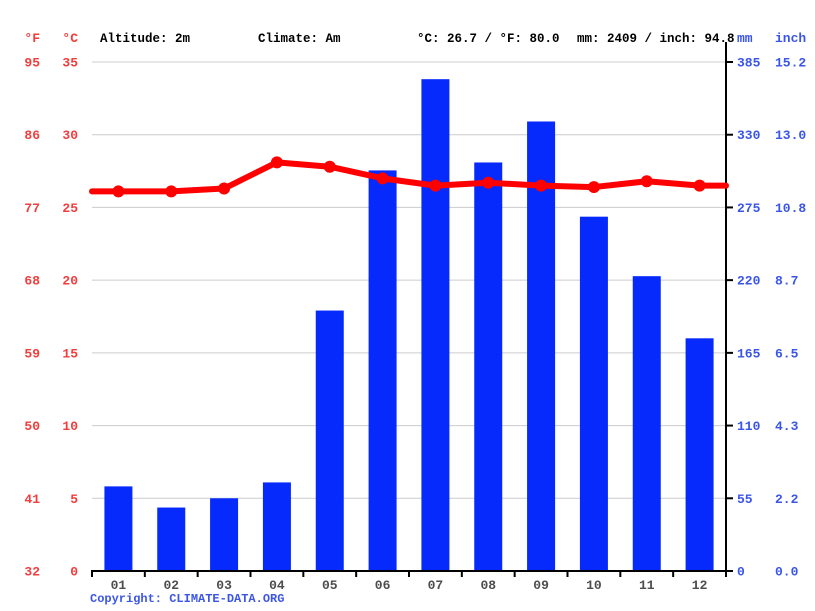 The height and width of the screenshot is (611, 815). I want to click on month-label-06: 06, so click(383, 585).